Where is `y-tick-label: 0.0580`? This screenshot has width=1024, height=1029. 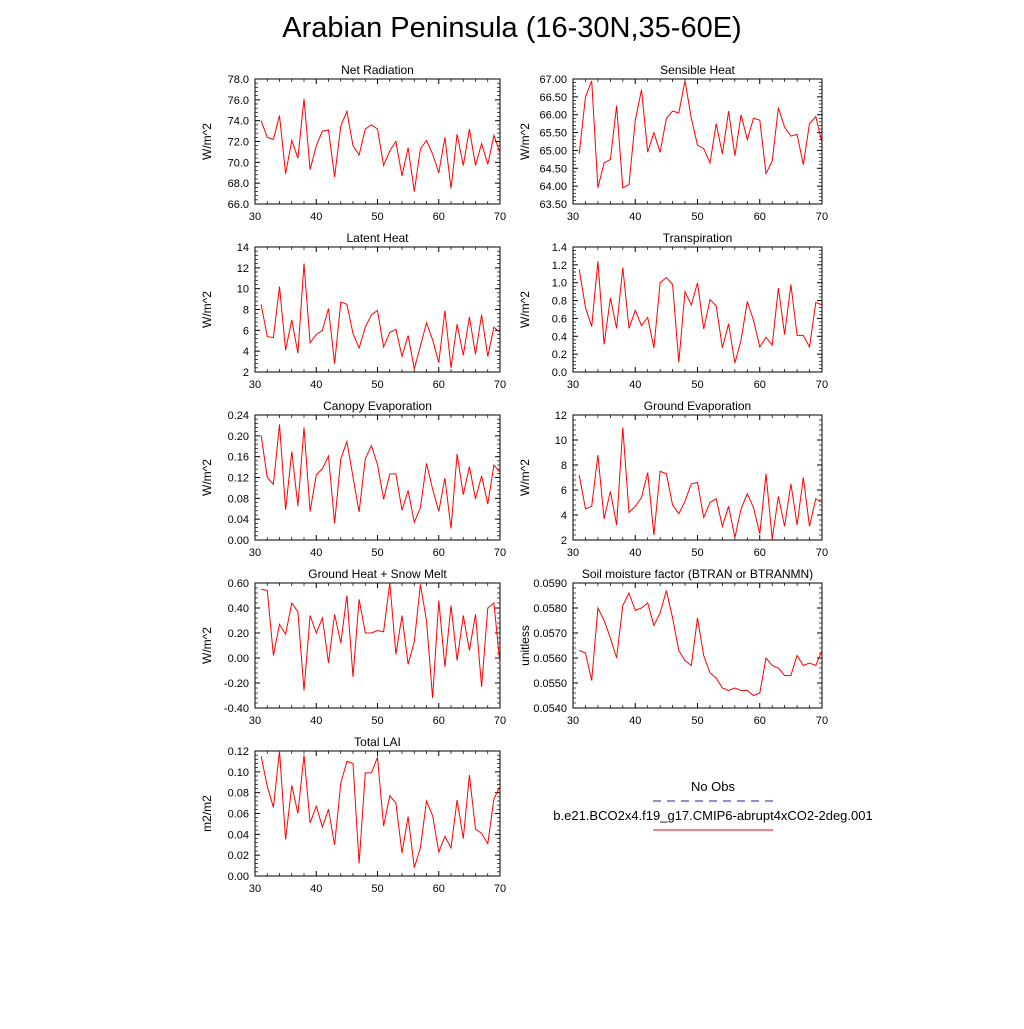 y-tick-label: 0.0580 is located at coordinates (550, 609).